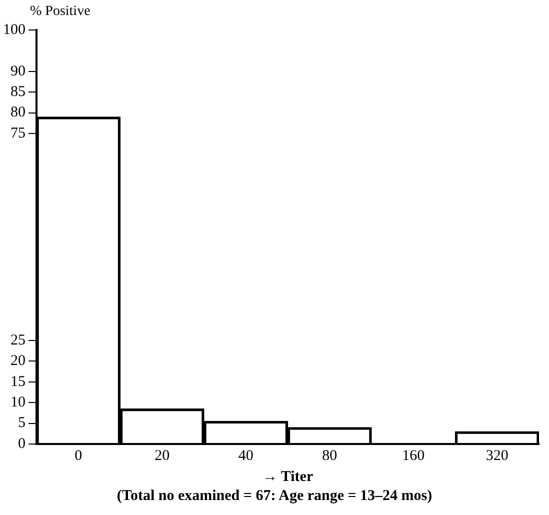 The width and height of the screenshot is (549, 515). What do you see at coordinates (288, 476) in the screenshot?
I see `x-axis-title: → Titer` at bounding box center [288, 476].